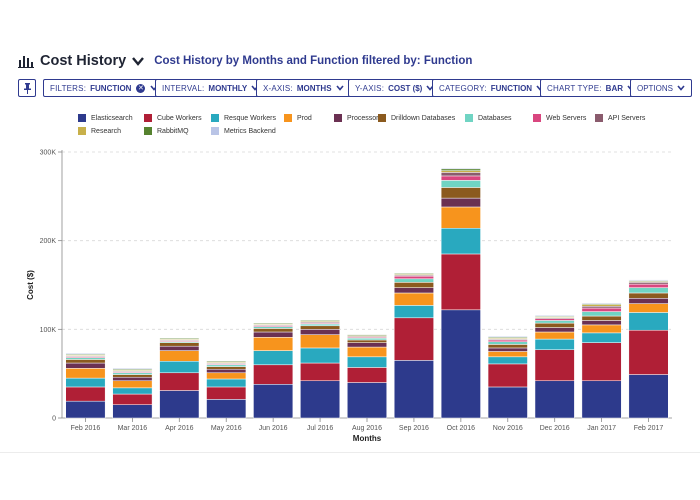 The image size is (700, 500). What do you see at coordinates (141, 88) in the screenshot?
I see `clear-filter-icon: ✕` at bounding box center [141, 88].